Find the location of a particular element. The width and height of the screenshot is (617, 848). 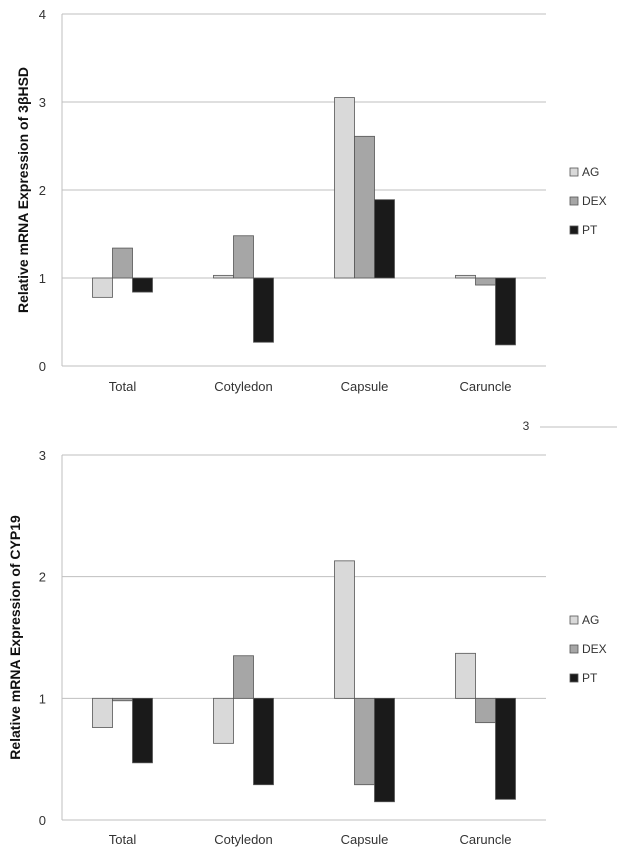

y-tick-label: 4 is located at coordinates (42, 14).